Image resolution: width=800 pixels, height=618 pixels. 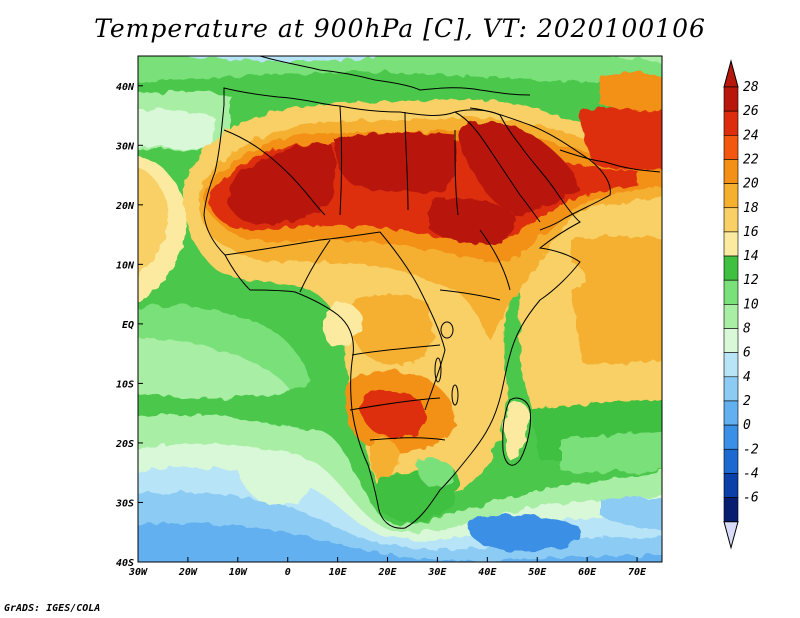 I want to click on lon-tick-label: 20E, so click(x=387, y=572).